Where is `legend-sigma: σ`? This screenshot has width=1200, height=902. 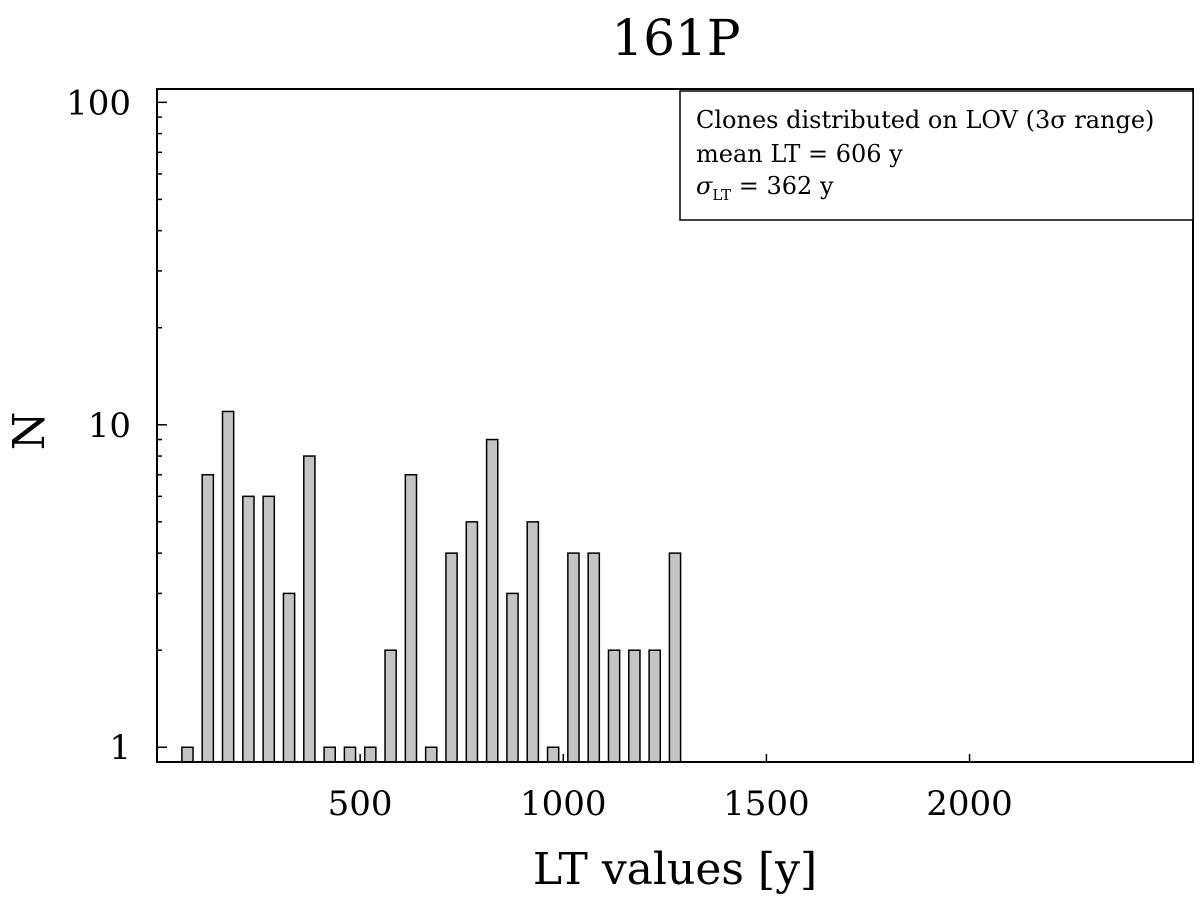
legend-sigma: σ is located at coordinates (704, 186).